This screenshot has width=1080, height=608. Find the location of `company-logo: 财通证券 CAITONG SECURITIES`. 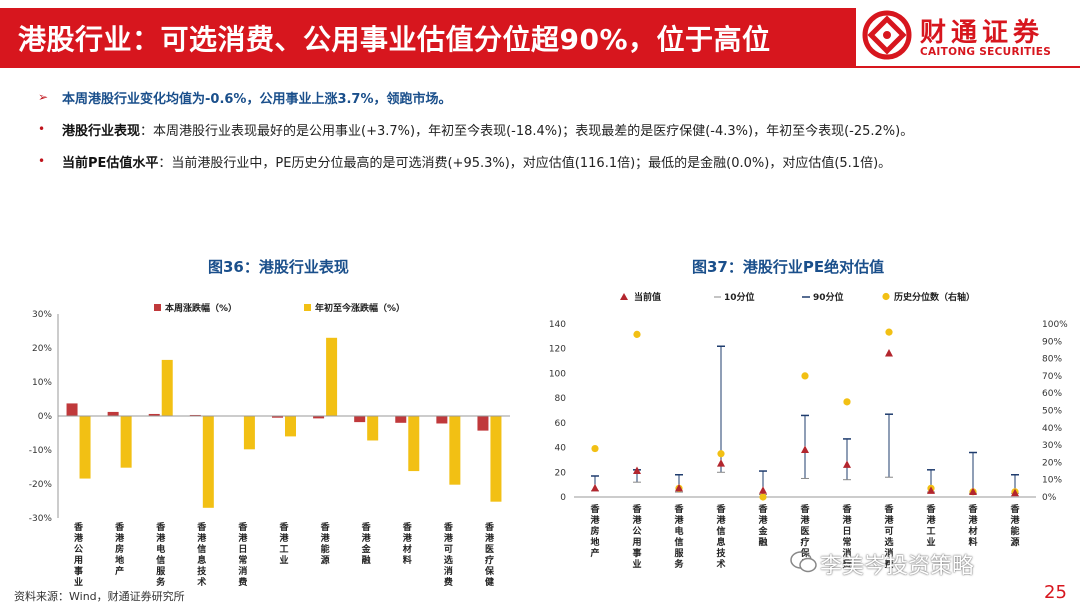

company-logo: 财通证券 CAITONG SECURITIES is located at coordinates (969, 36).